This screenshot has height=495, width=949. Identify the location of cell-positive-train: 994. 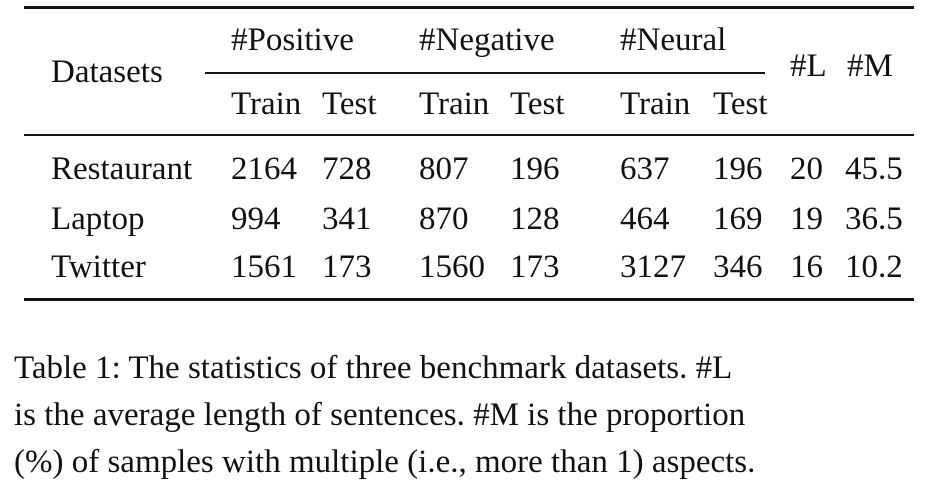
(256, 219).